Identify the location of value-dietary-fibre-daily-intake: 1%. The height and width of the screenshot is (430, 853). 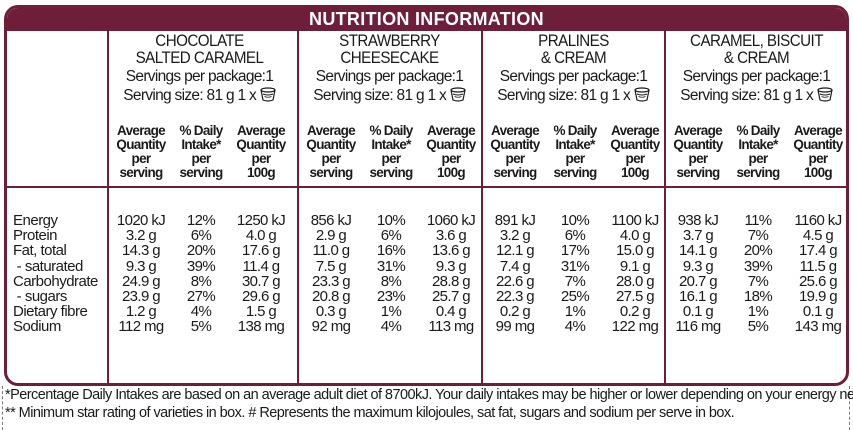
(575, 312).